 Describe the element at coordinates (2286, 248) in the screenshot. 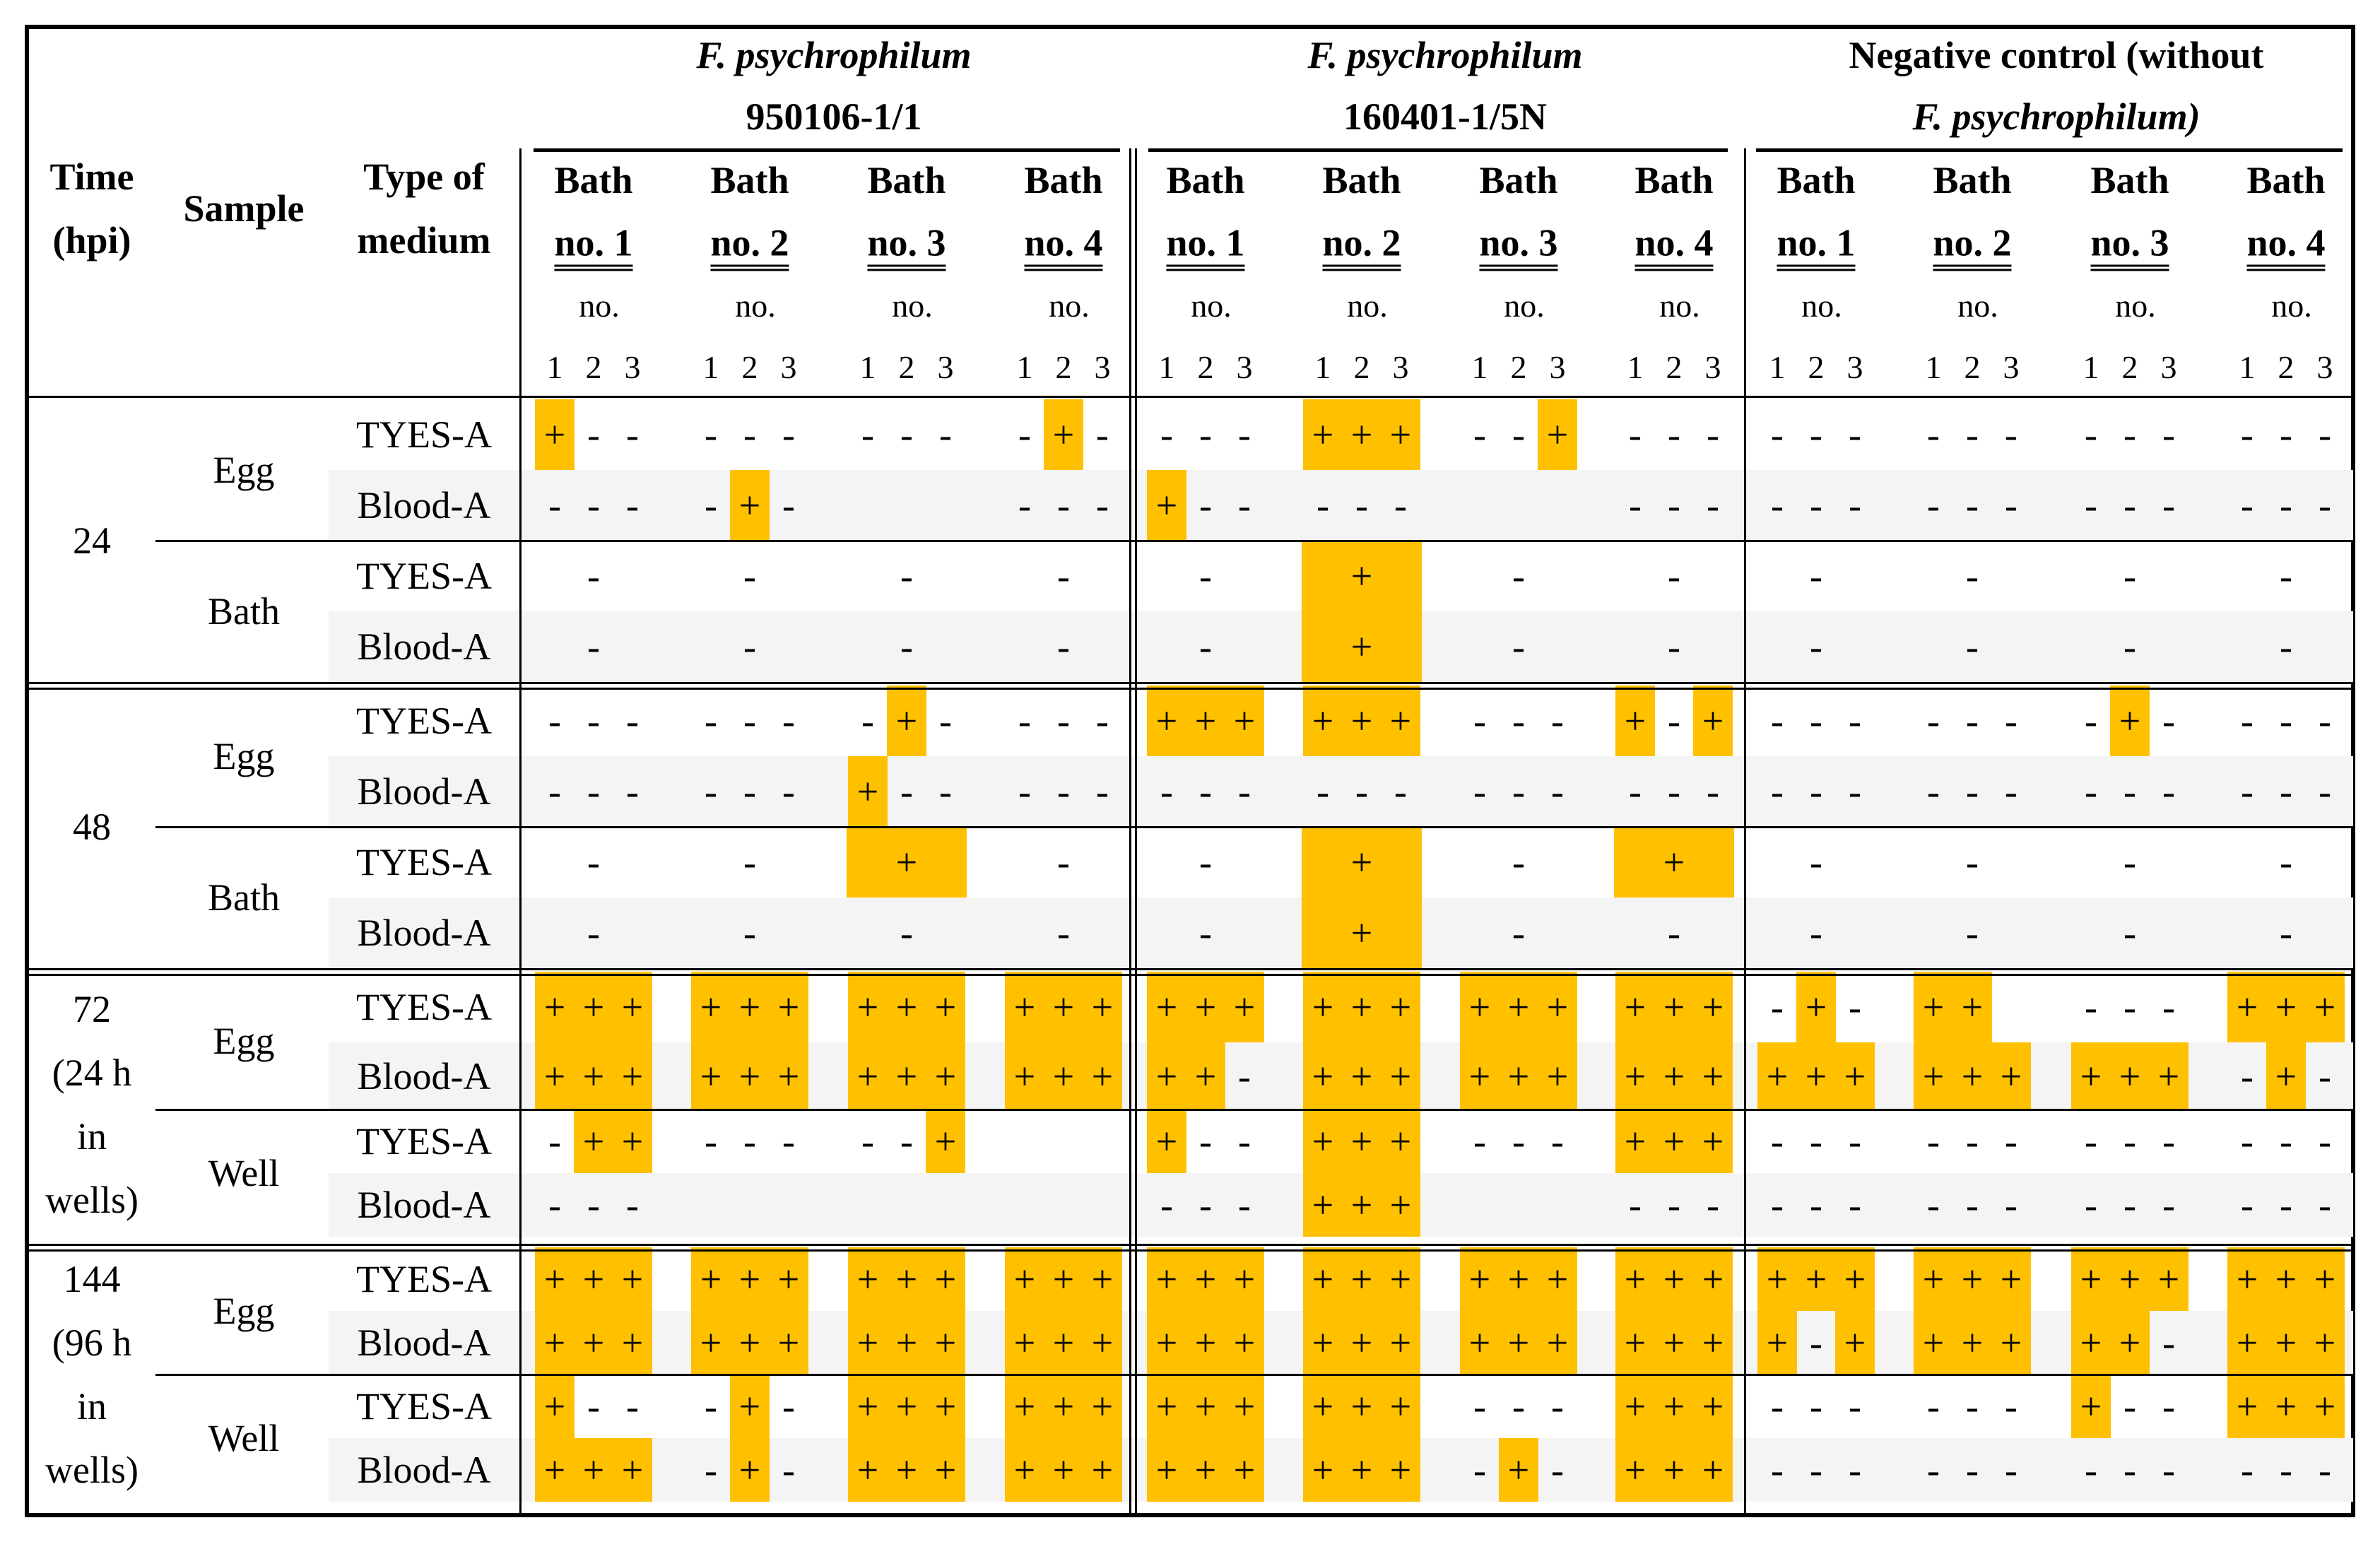

I see `bath-number: no. 4` at that location.